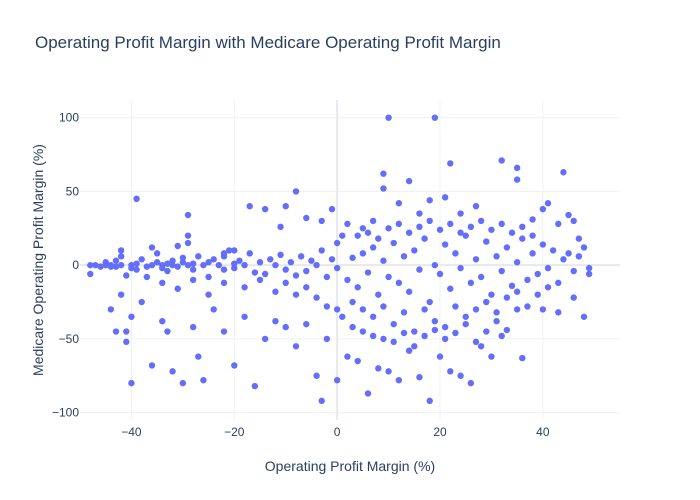 The width and height of the screenshot is (700, 500). I want to click on y-tick-label: −100, so click(65, 413).